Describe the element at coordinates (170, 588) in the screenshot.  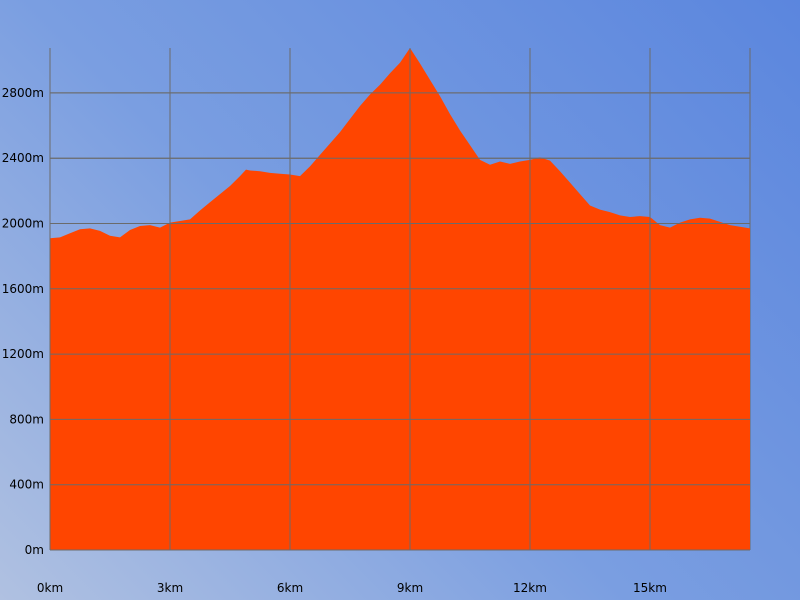
I see `x-tick-label: 3km` at that location.